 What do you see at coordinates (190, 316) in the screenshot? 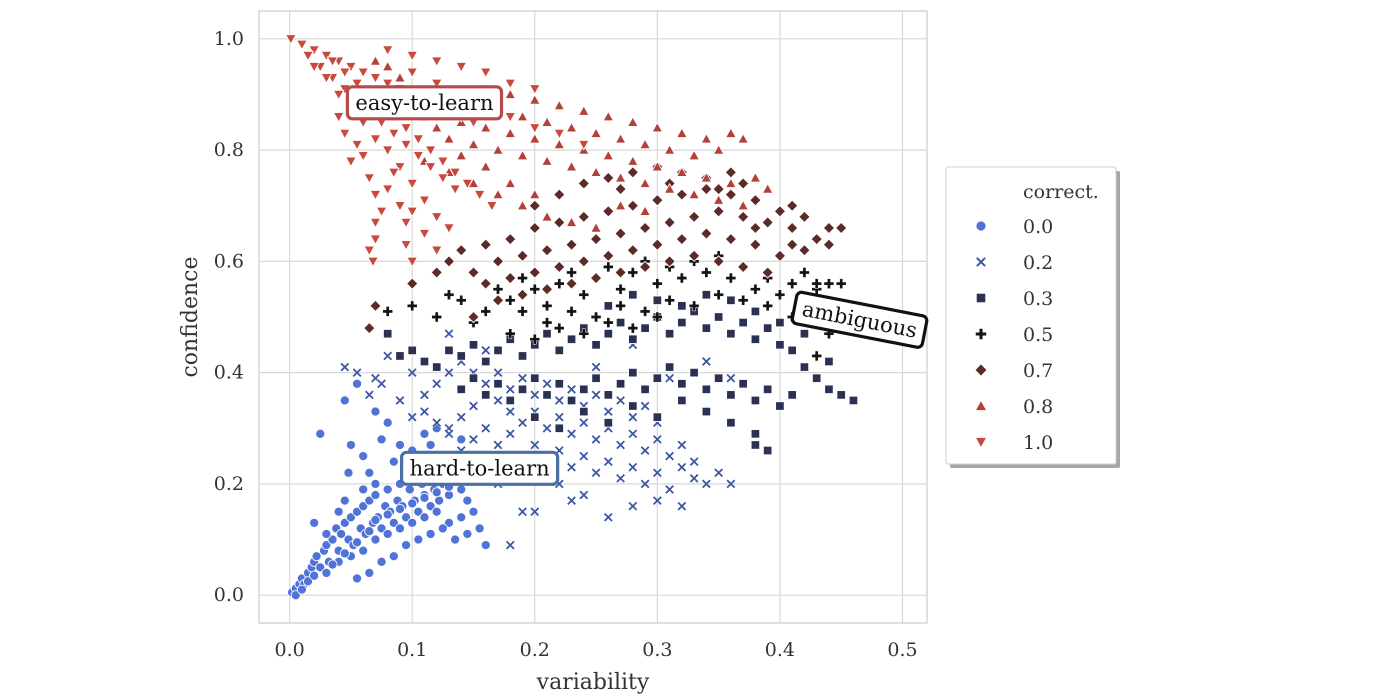
I see `y-axis-label: confidence` at bounding box center [190, 316].